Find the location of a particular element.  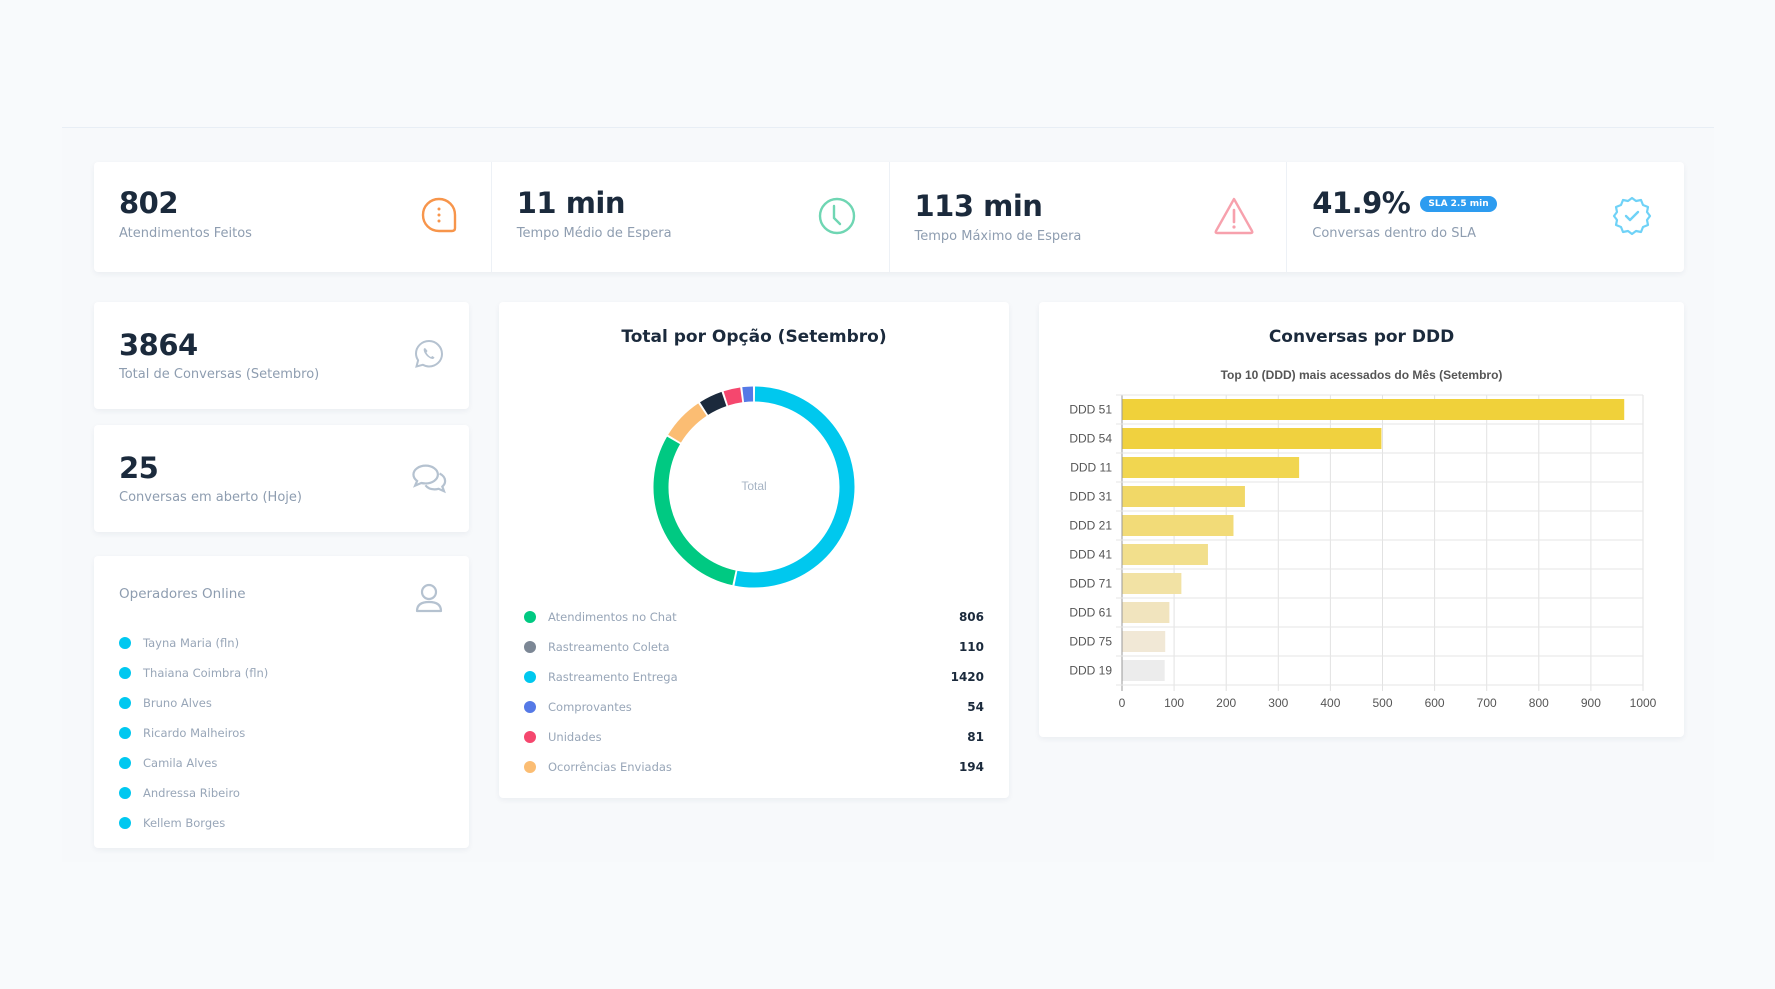

kpi-value: 113 min is located at coordinates (978, 206).